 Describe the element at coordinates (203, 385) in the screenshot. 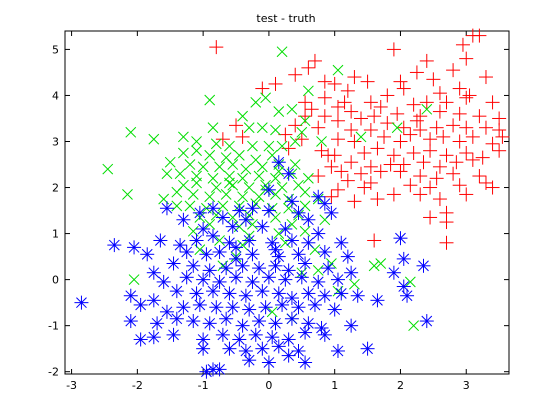

I see `x-tick-label: -1` at that location.